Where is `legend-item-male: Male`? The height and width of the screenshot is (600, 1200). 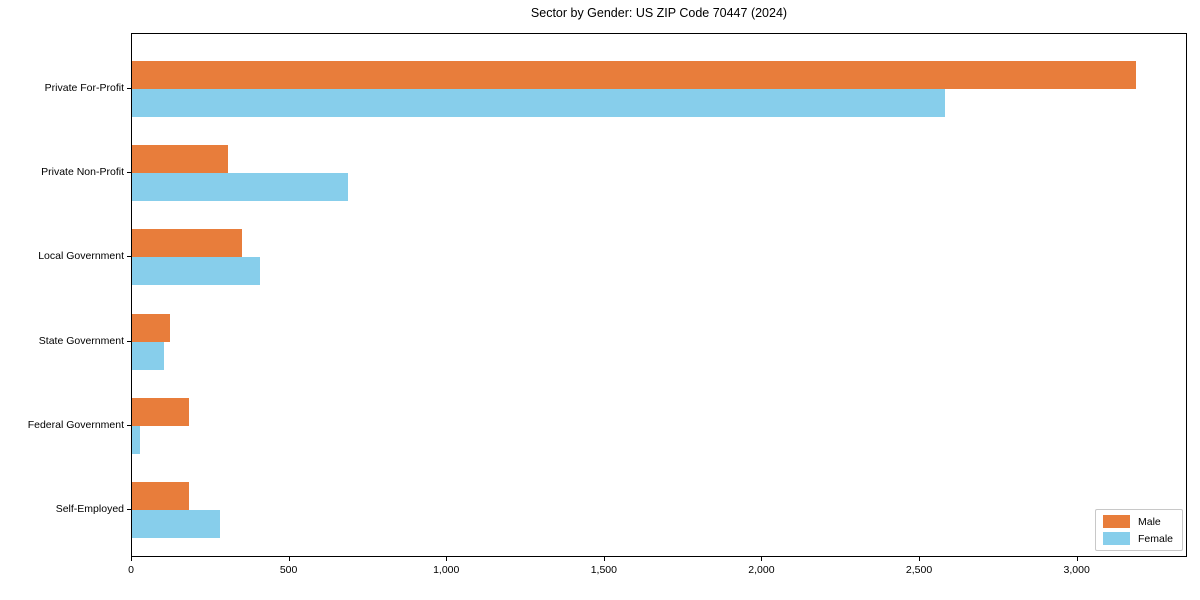 legend-item-male: Male is located at coordinates (1137, 521).